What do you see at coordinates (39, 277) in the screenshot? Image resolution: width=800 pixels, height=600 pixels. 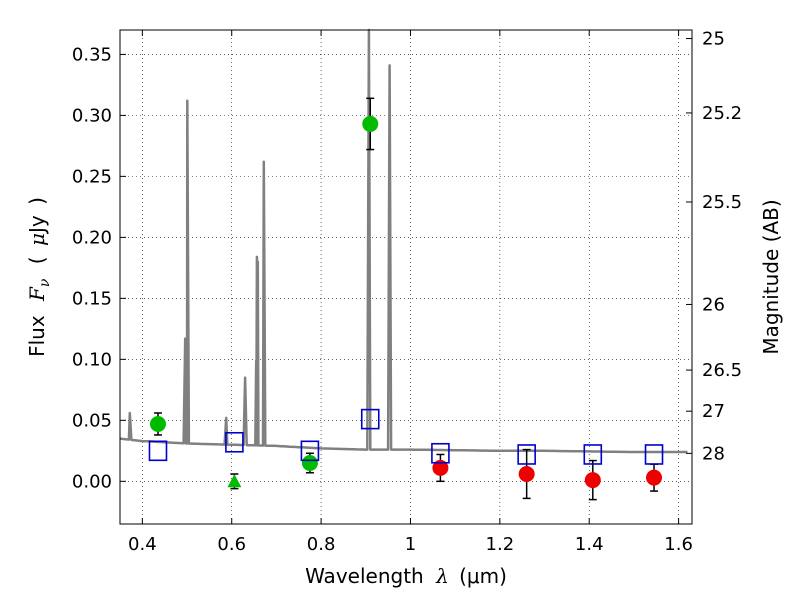 I see `y-axis-label: Flux Fν ( μJy )` at bounding box center [39, 277].